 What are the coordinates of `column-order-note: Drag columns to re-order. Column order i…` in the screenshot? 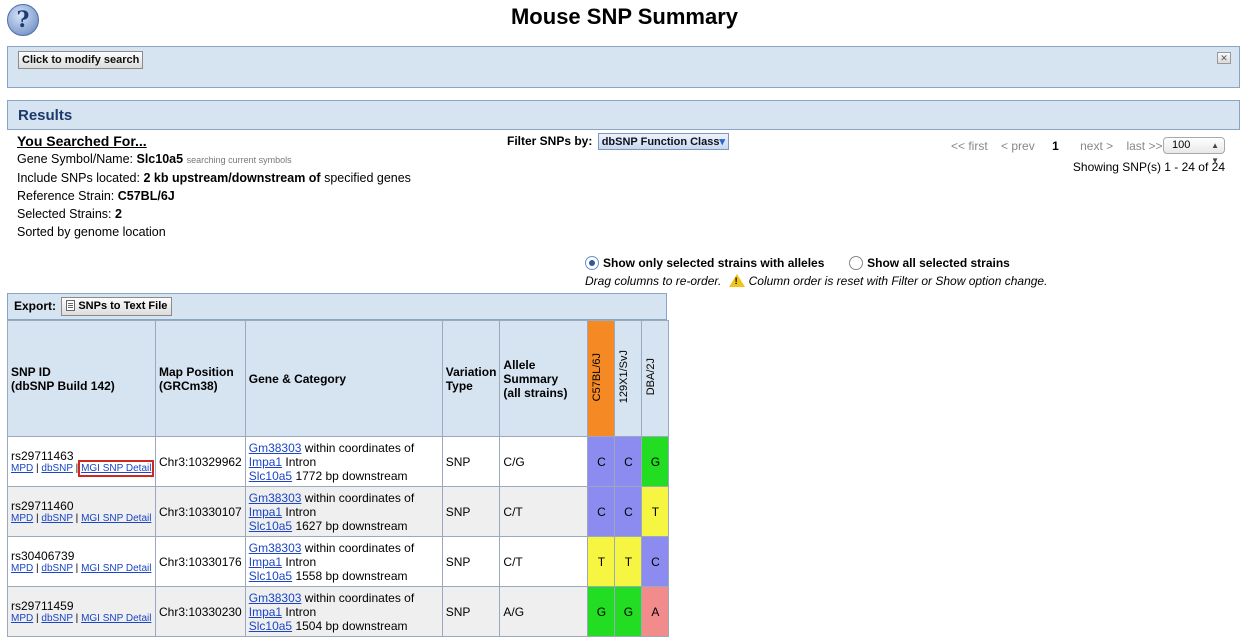 It's located at (816, 281).